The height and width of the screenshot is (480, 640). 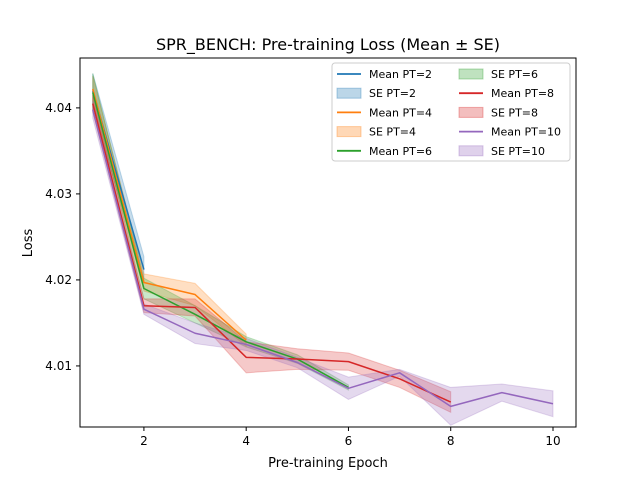 I want to click on legend-label: Mean PT=10, so click(x=526, y=132).